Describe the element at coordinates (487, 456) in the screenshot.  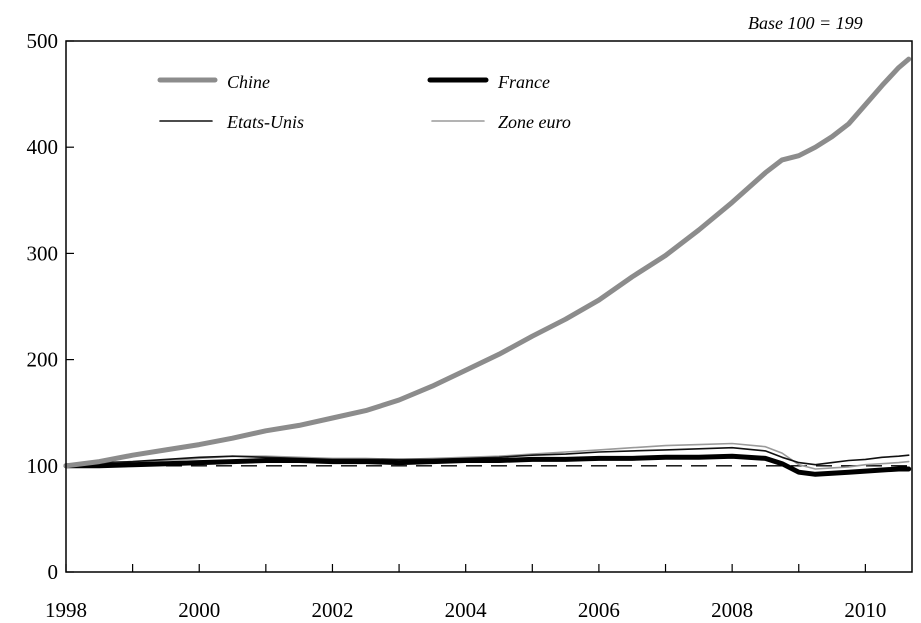
I see `series-line-etats-unis` at that location.